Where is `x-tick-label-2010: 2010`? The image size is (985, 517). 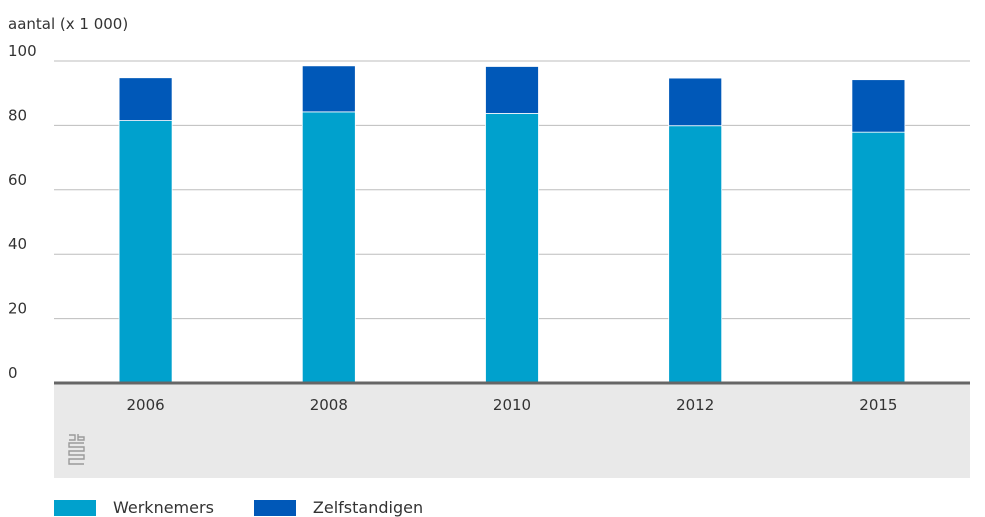
x-tick-label-2010: 2010 is located at coordinates (512, 405).